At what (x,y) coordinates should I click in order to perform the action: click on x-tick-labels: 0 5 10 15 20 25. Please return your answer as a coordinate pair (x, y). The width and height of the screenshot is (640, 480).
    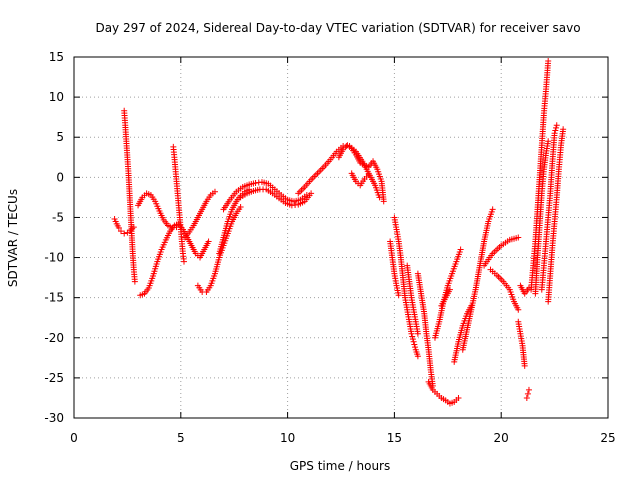
    Looking at the image, I should click on (342, 438).